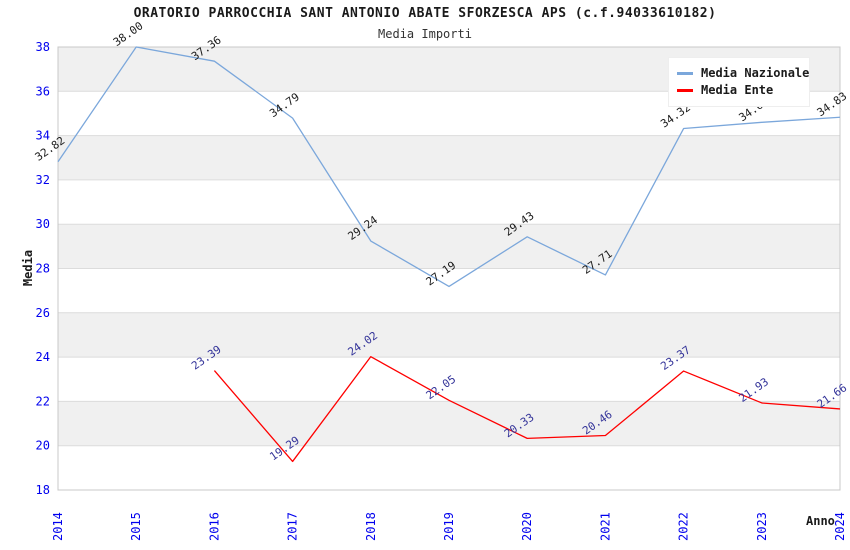 This screenshot has width=850, height=550. I want to click on legend-item-media-nazionale: Media Nazionale, so click(743, 73).